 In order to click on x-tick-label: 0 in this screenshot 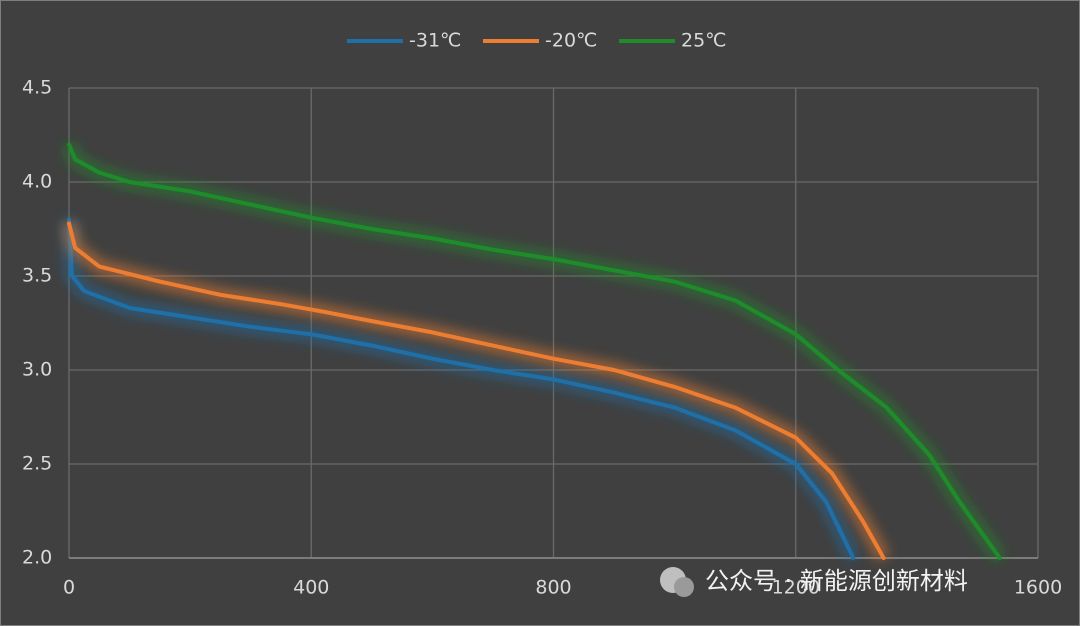, I will do `click(69, 588)`.